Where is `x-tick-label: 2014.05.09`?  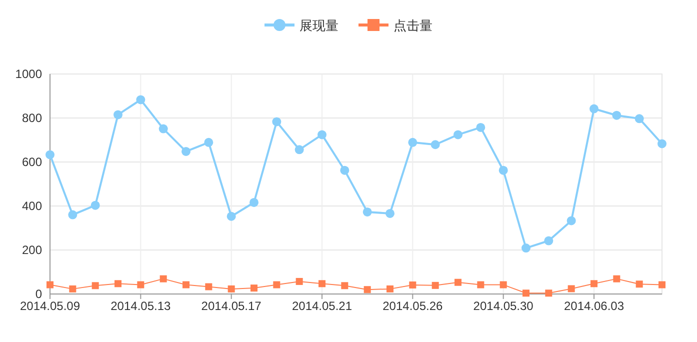
x-tick-label: 2014.05.09 is located at coordinates (50, 306).